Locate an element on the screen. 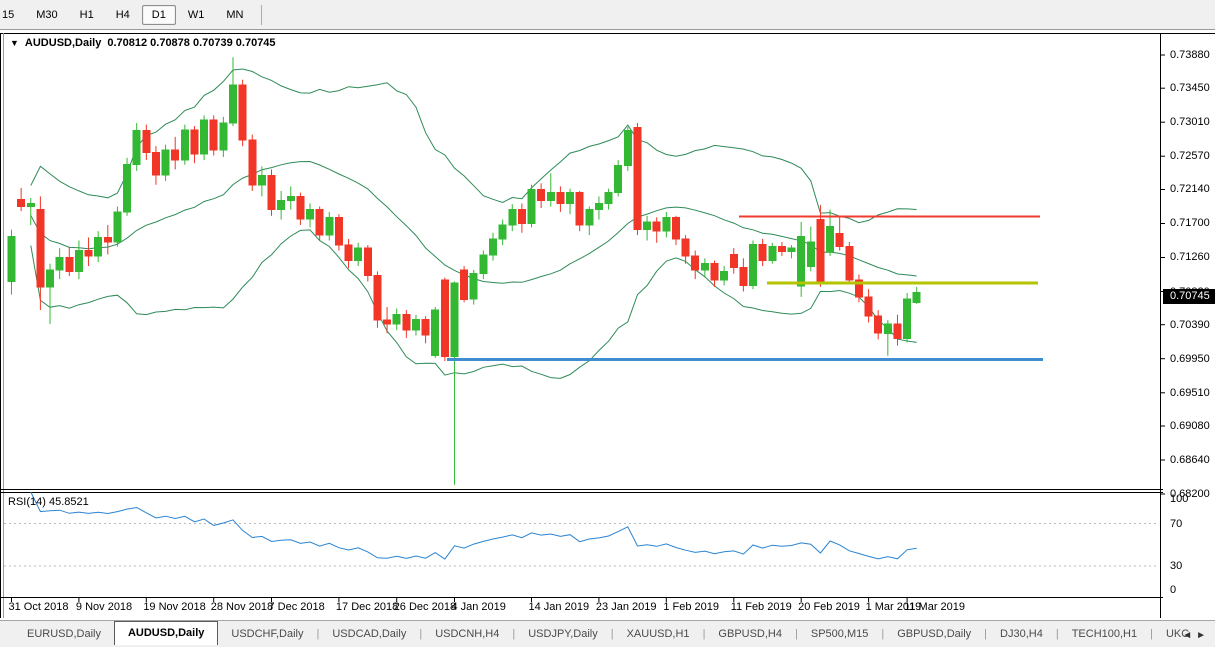 Image resolution: width=1215 pixels, height=647 pixels. tab-gbpusd-h4: GBPUSD,H4 is located at coordinates (750, 634).